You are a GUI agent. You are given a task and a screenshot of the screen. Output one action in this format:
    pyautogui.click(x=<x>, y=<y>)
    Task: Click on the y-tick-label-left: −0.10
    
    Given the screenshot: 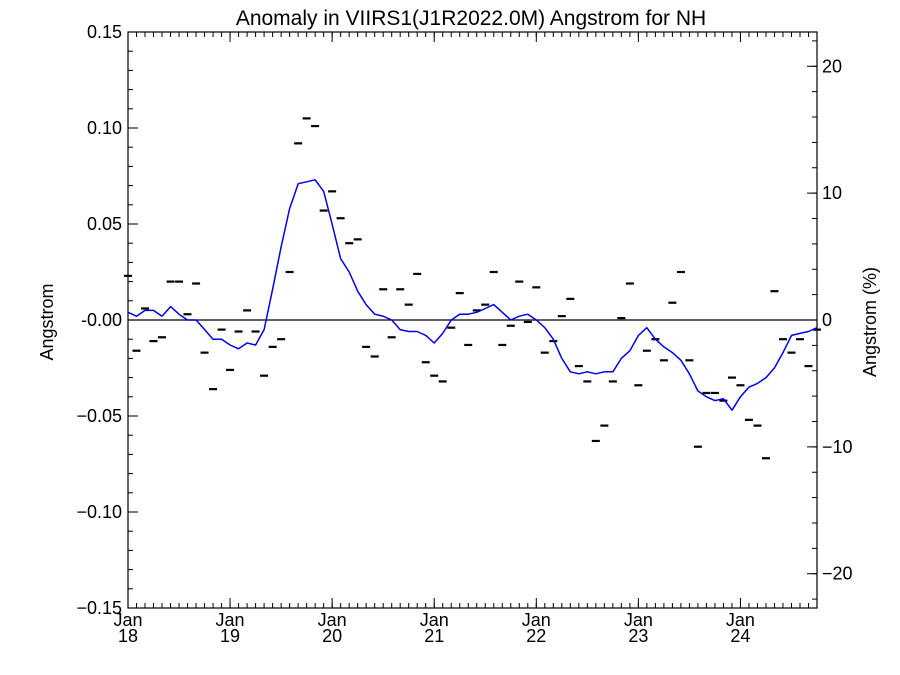 What is the action you would take?
    pyautogui.click(x=99, y=512)
    